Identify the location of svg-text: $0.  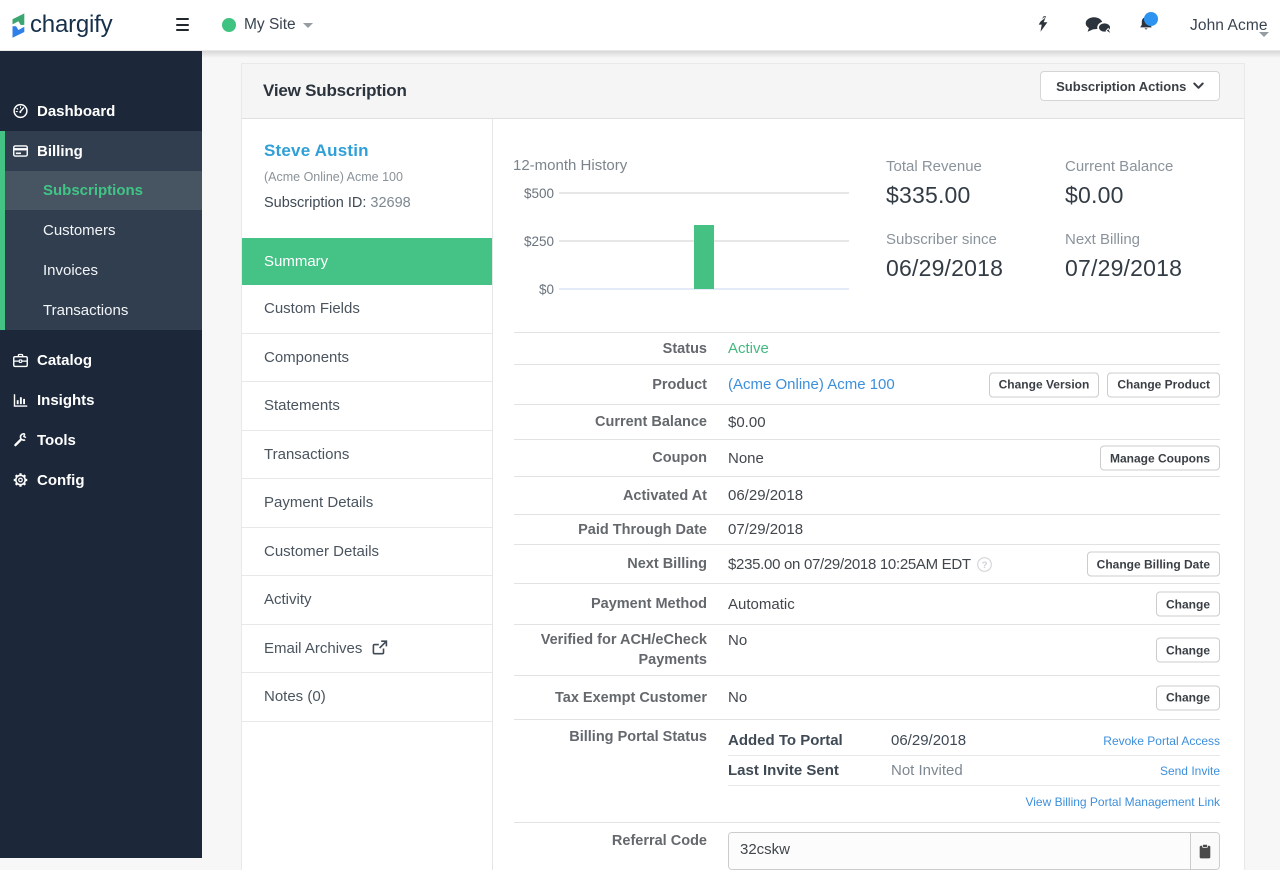
(546, 289).